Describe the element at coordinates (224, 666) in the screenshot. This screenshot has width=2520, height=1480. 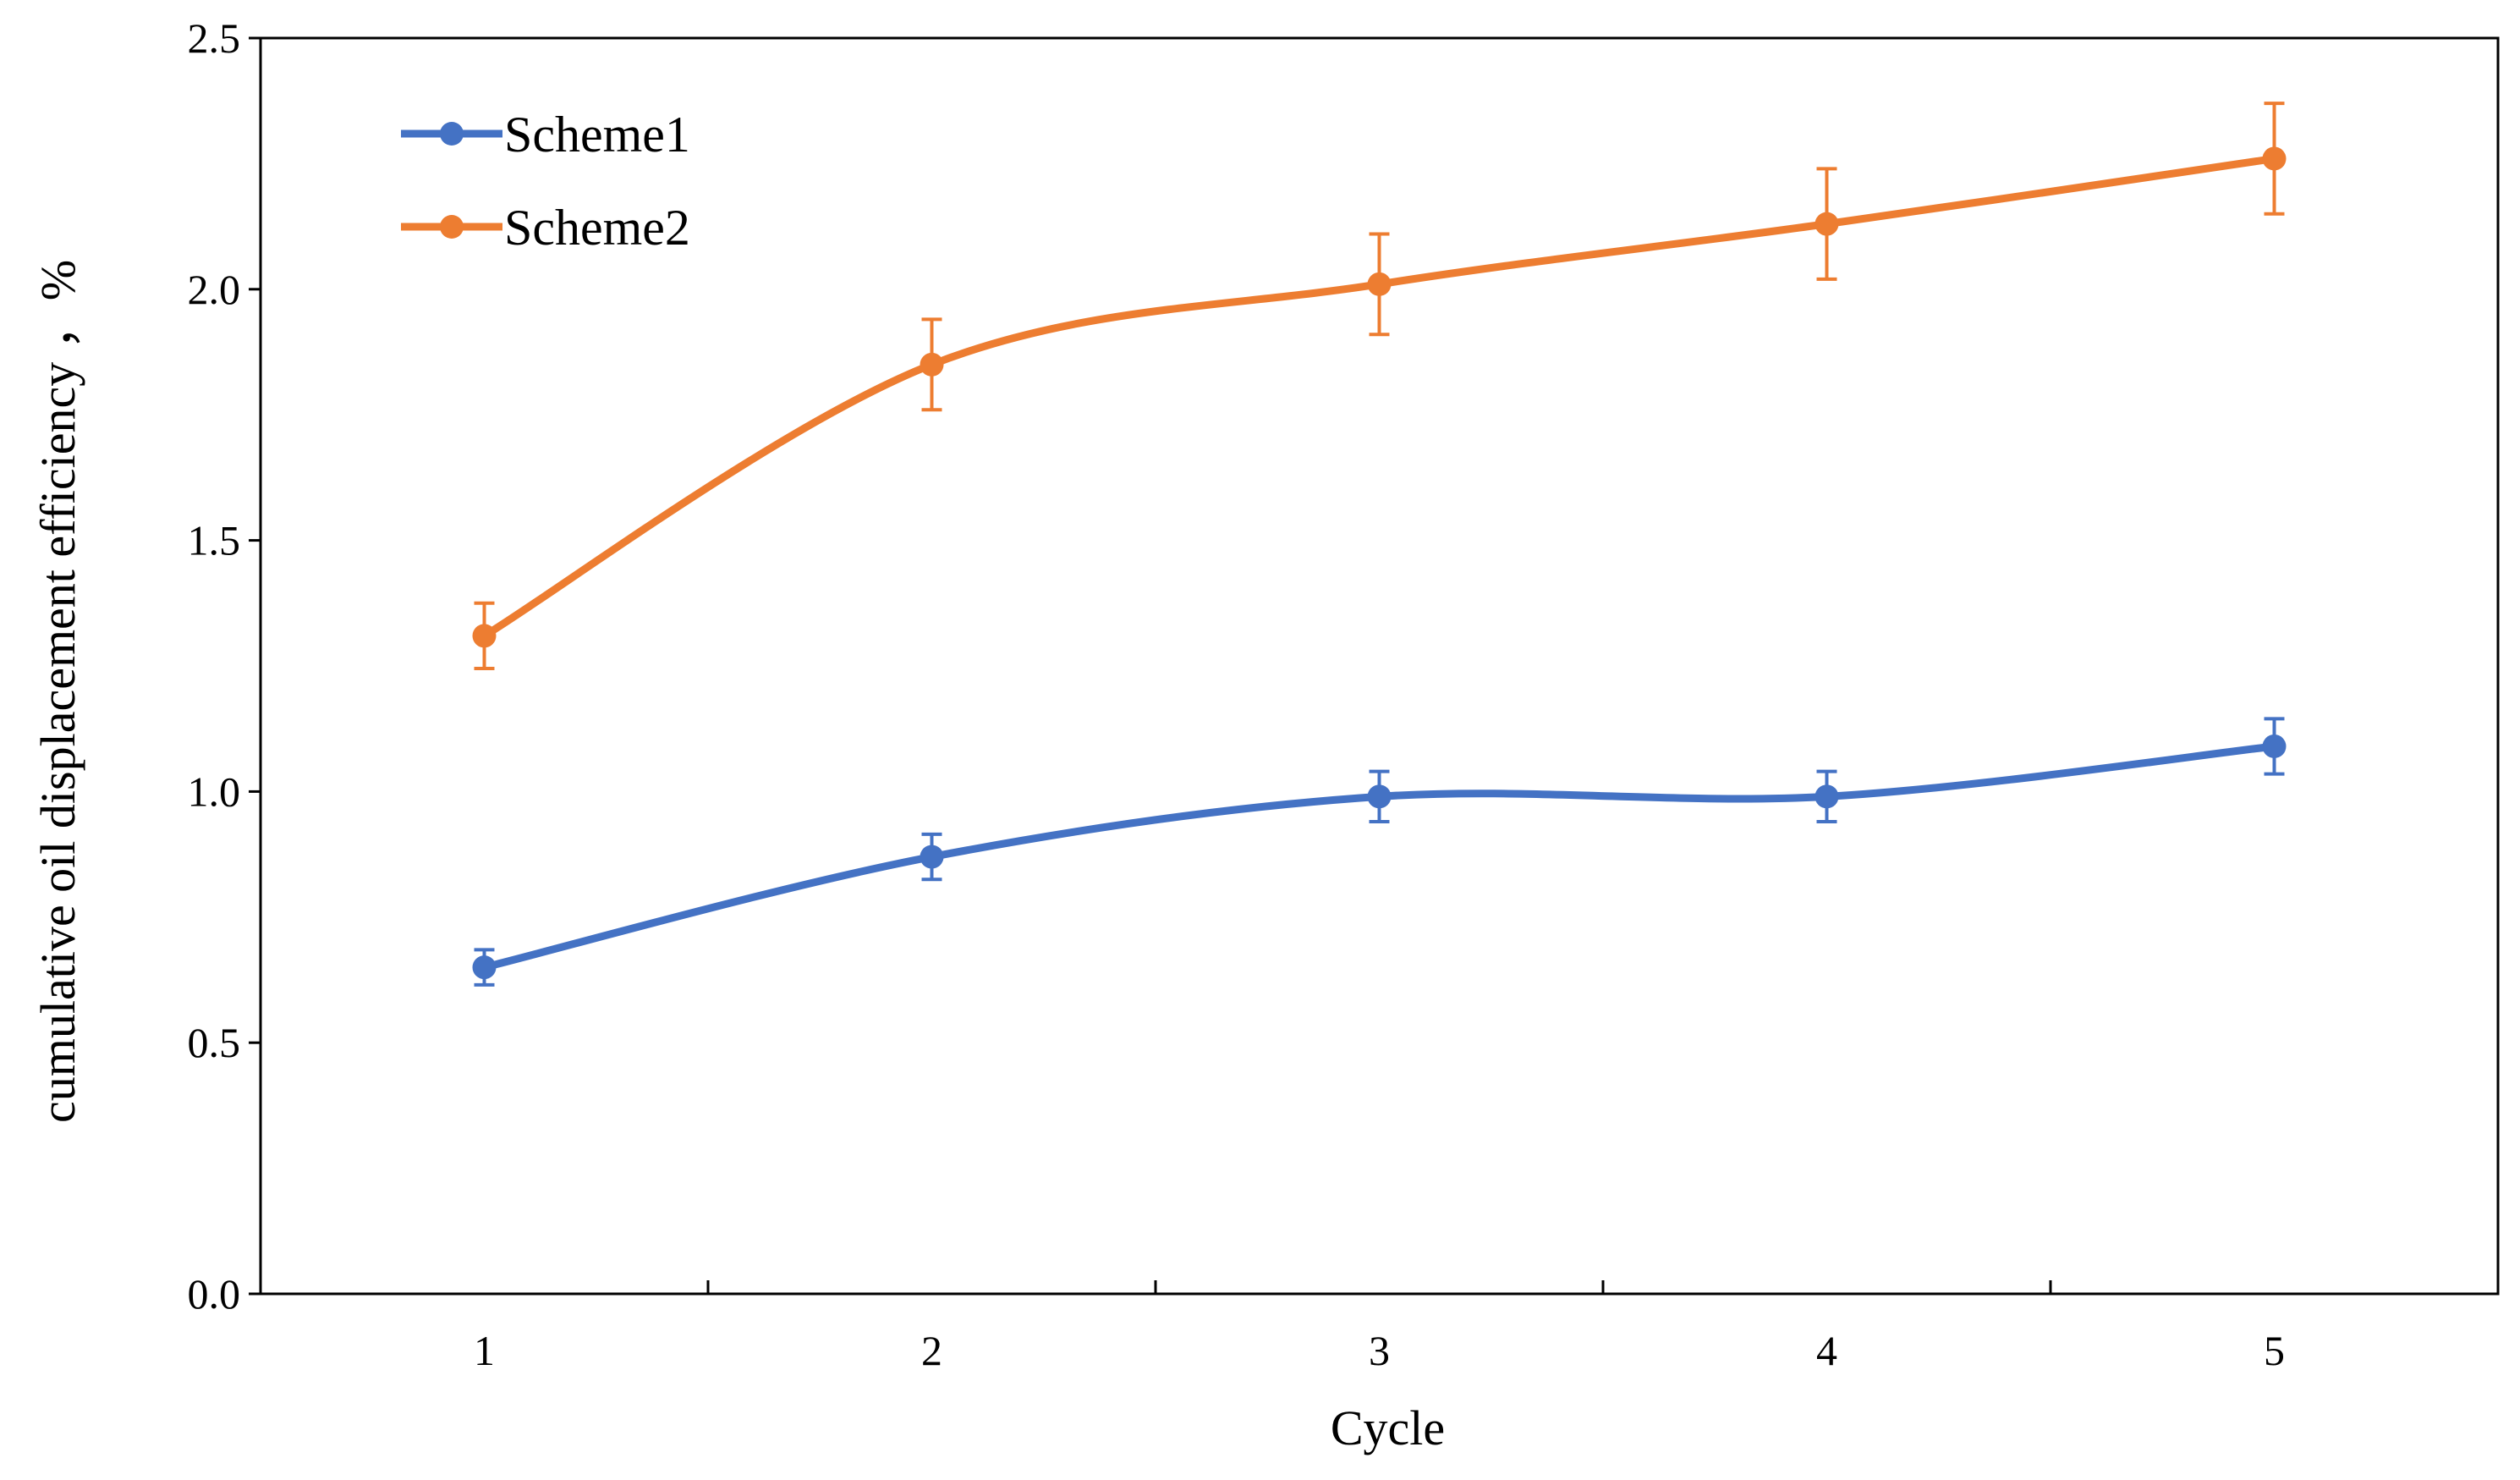
I see `y-axis: 0.0 0.5 1.0 1.5 2.0 2.5` at that location.